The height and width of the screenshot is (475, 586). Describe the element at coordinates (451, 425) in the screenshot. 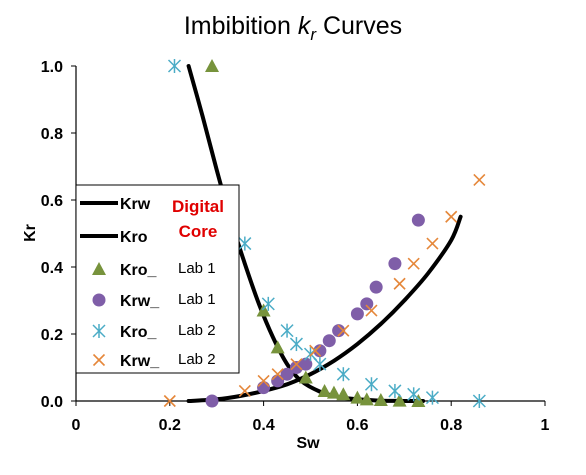

I see `x-tick-label: 0.8` at that location.